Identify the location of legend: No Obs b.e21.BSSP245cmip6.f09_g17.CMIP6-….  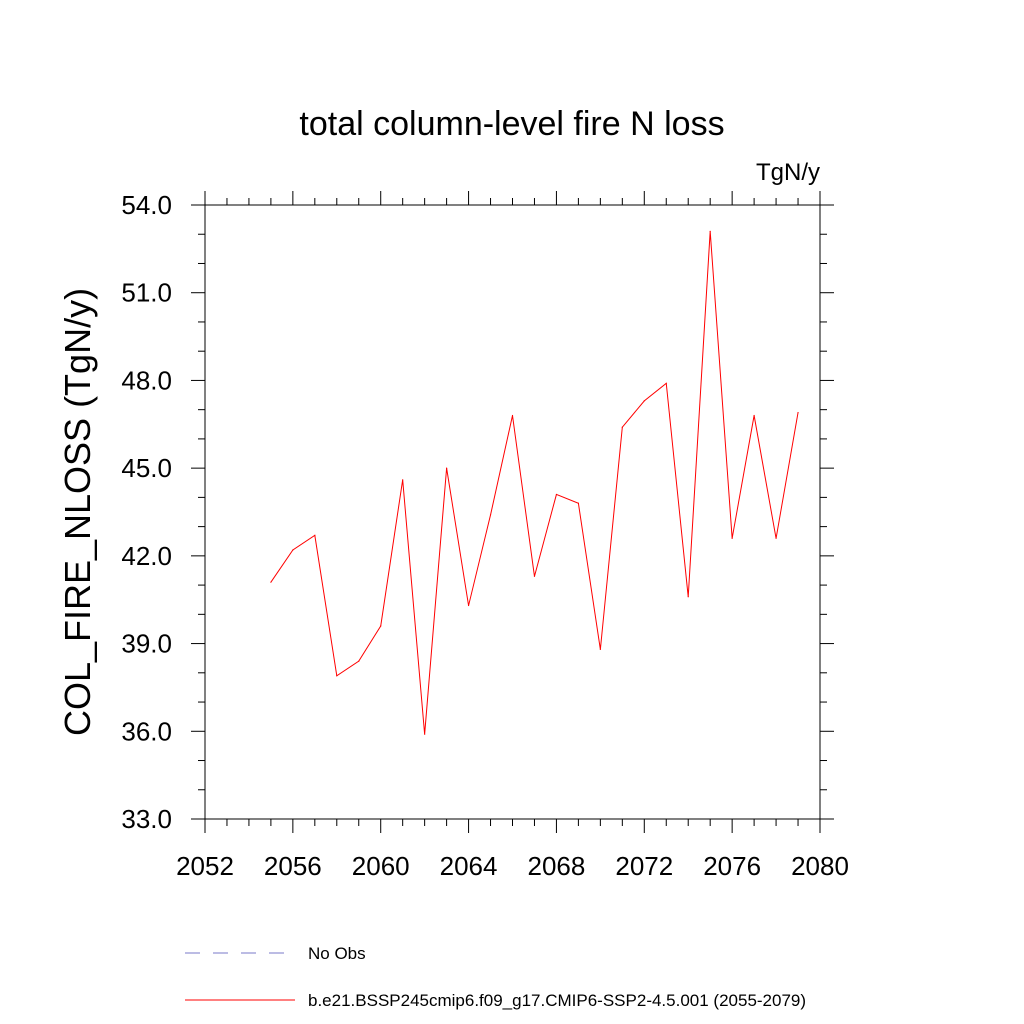
(495, 977).